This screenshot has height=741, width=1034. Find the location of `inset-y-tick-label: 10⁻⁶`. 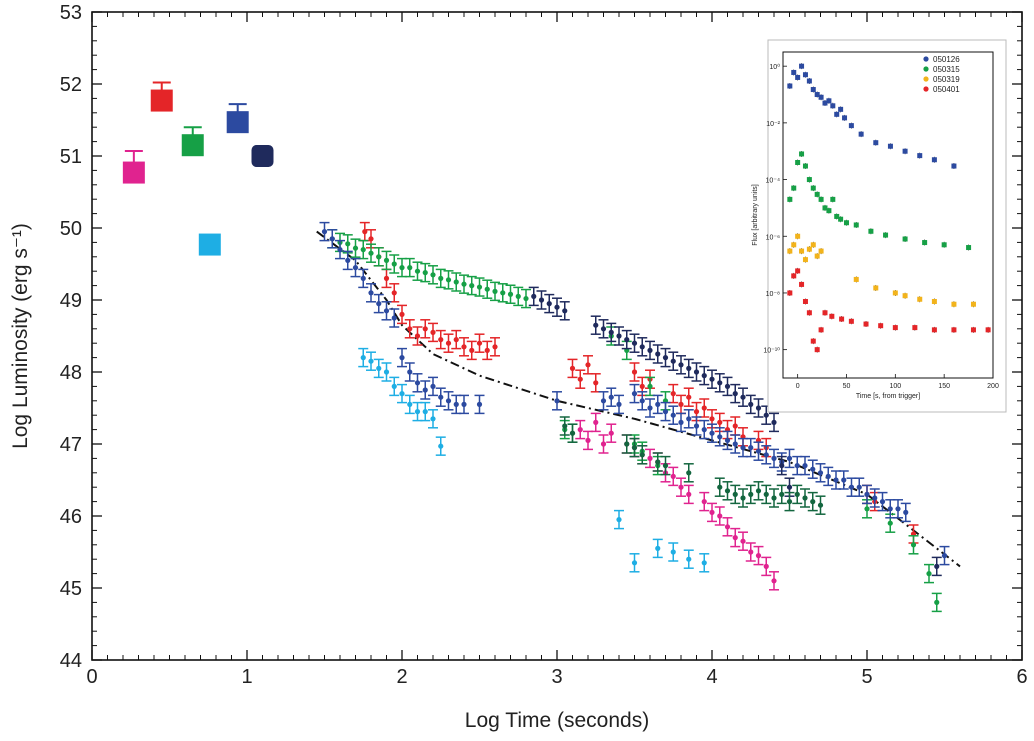

inset-y-tick-label: 10⁻⁶ is located at coordinates (773, 237).